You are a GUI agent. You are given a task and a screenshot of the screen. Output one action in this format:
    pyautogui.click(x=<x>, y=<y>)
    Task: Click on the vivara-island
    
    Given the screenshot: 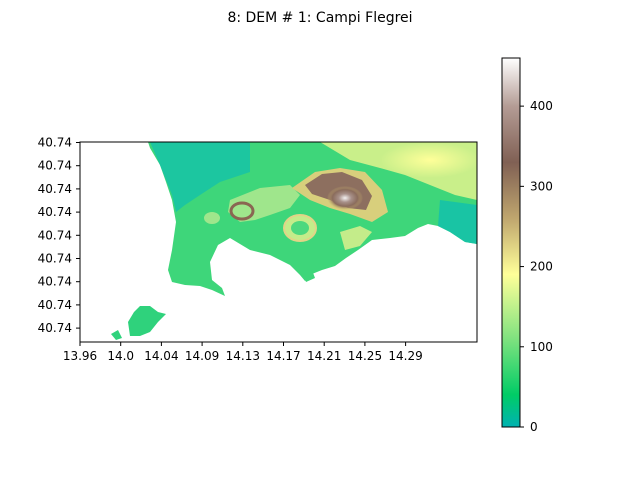 What is the action you would take?
    pyautogui.click(x=116, y=335)
    